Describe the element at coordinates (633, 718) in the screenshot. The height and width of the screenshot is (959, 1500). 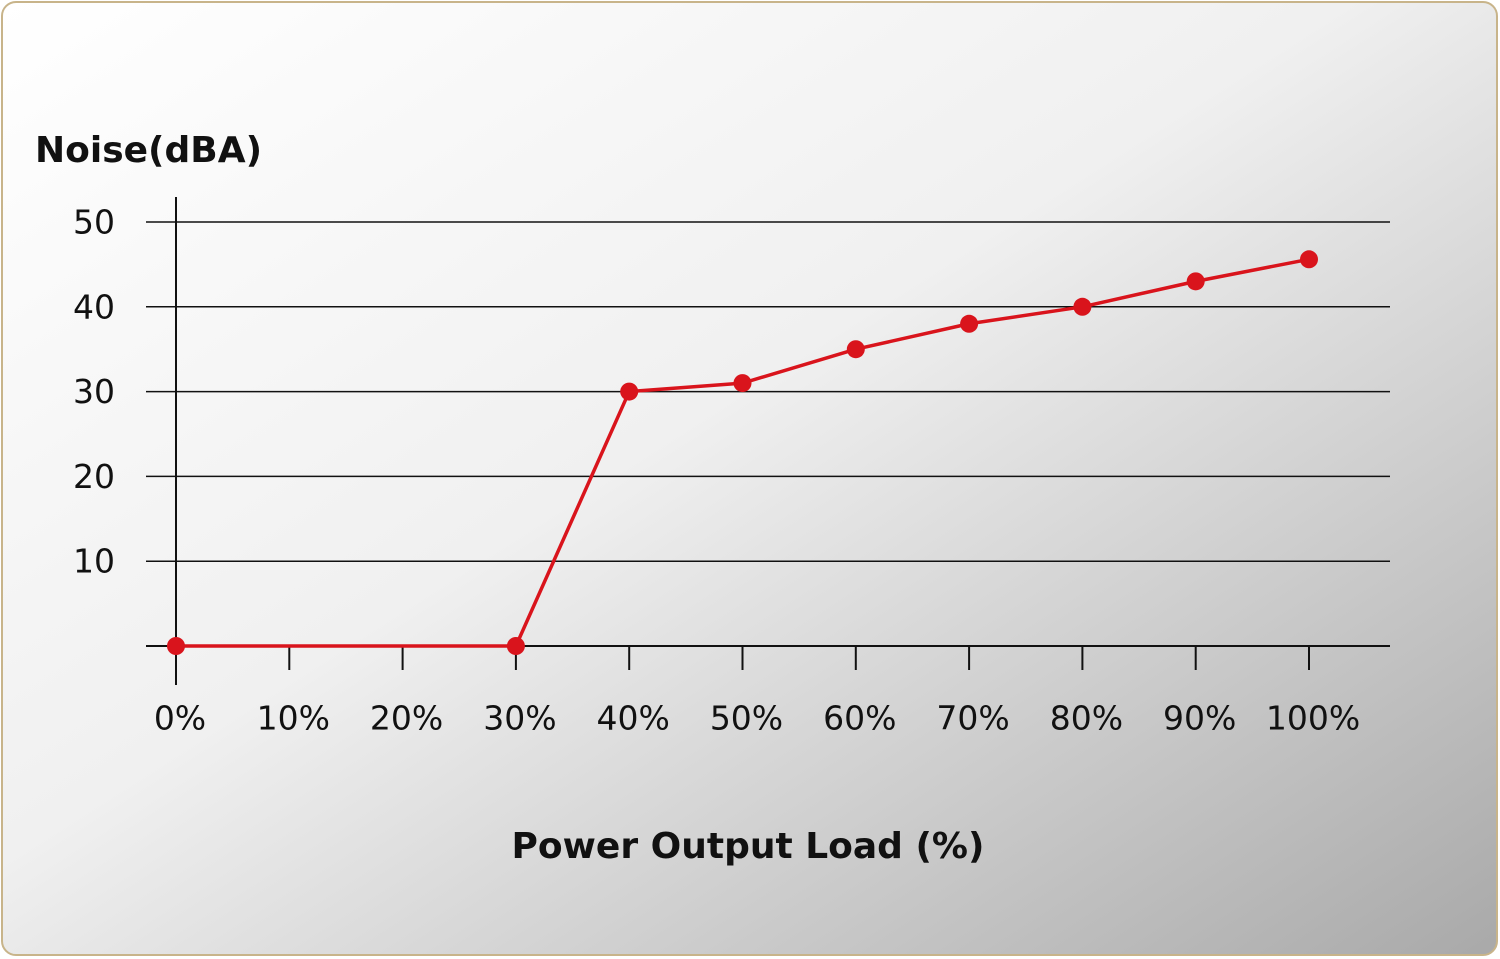
I see `x-tick-label: 40%` at that location.